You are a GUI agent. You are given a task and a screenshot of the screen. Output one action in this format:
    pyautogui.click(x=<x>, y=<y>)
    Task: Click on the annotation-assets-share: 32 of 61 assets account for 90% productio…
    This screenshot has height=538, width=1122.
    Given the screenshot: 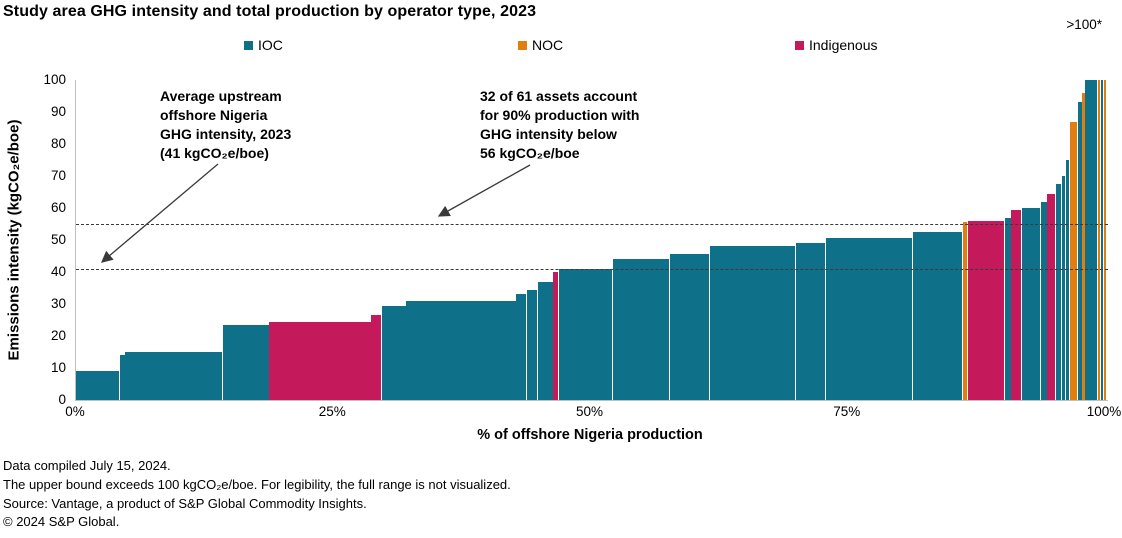 What is the action you would take?
    pyautogui.click(x=559, y=125)
    